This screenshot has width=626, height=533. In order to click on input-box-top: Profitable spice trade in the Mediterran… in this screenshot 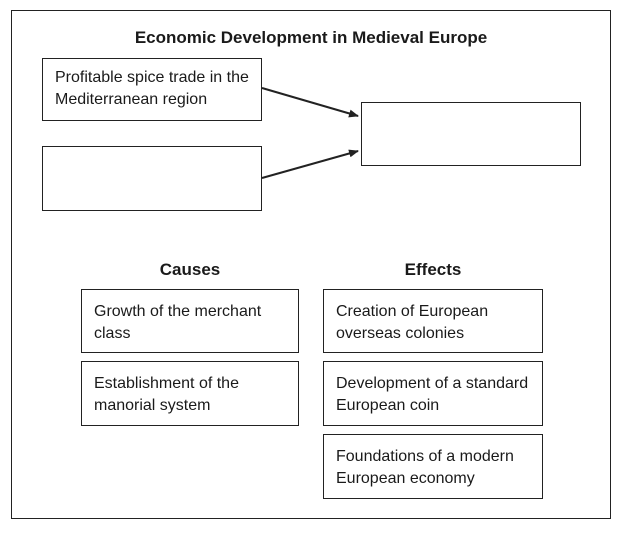, I will do `click(152, 89)`.